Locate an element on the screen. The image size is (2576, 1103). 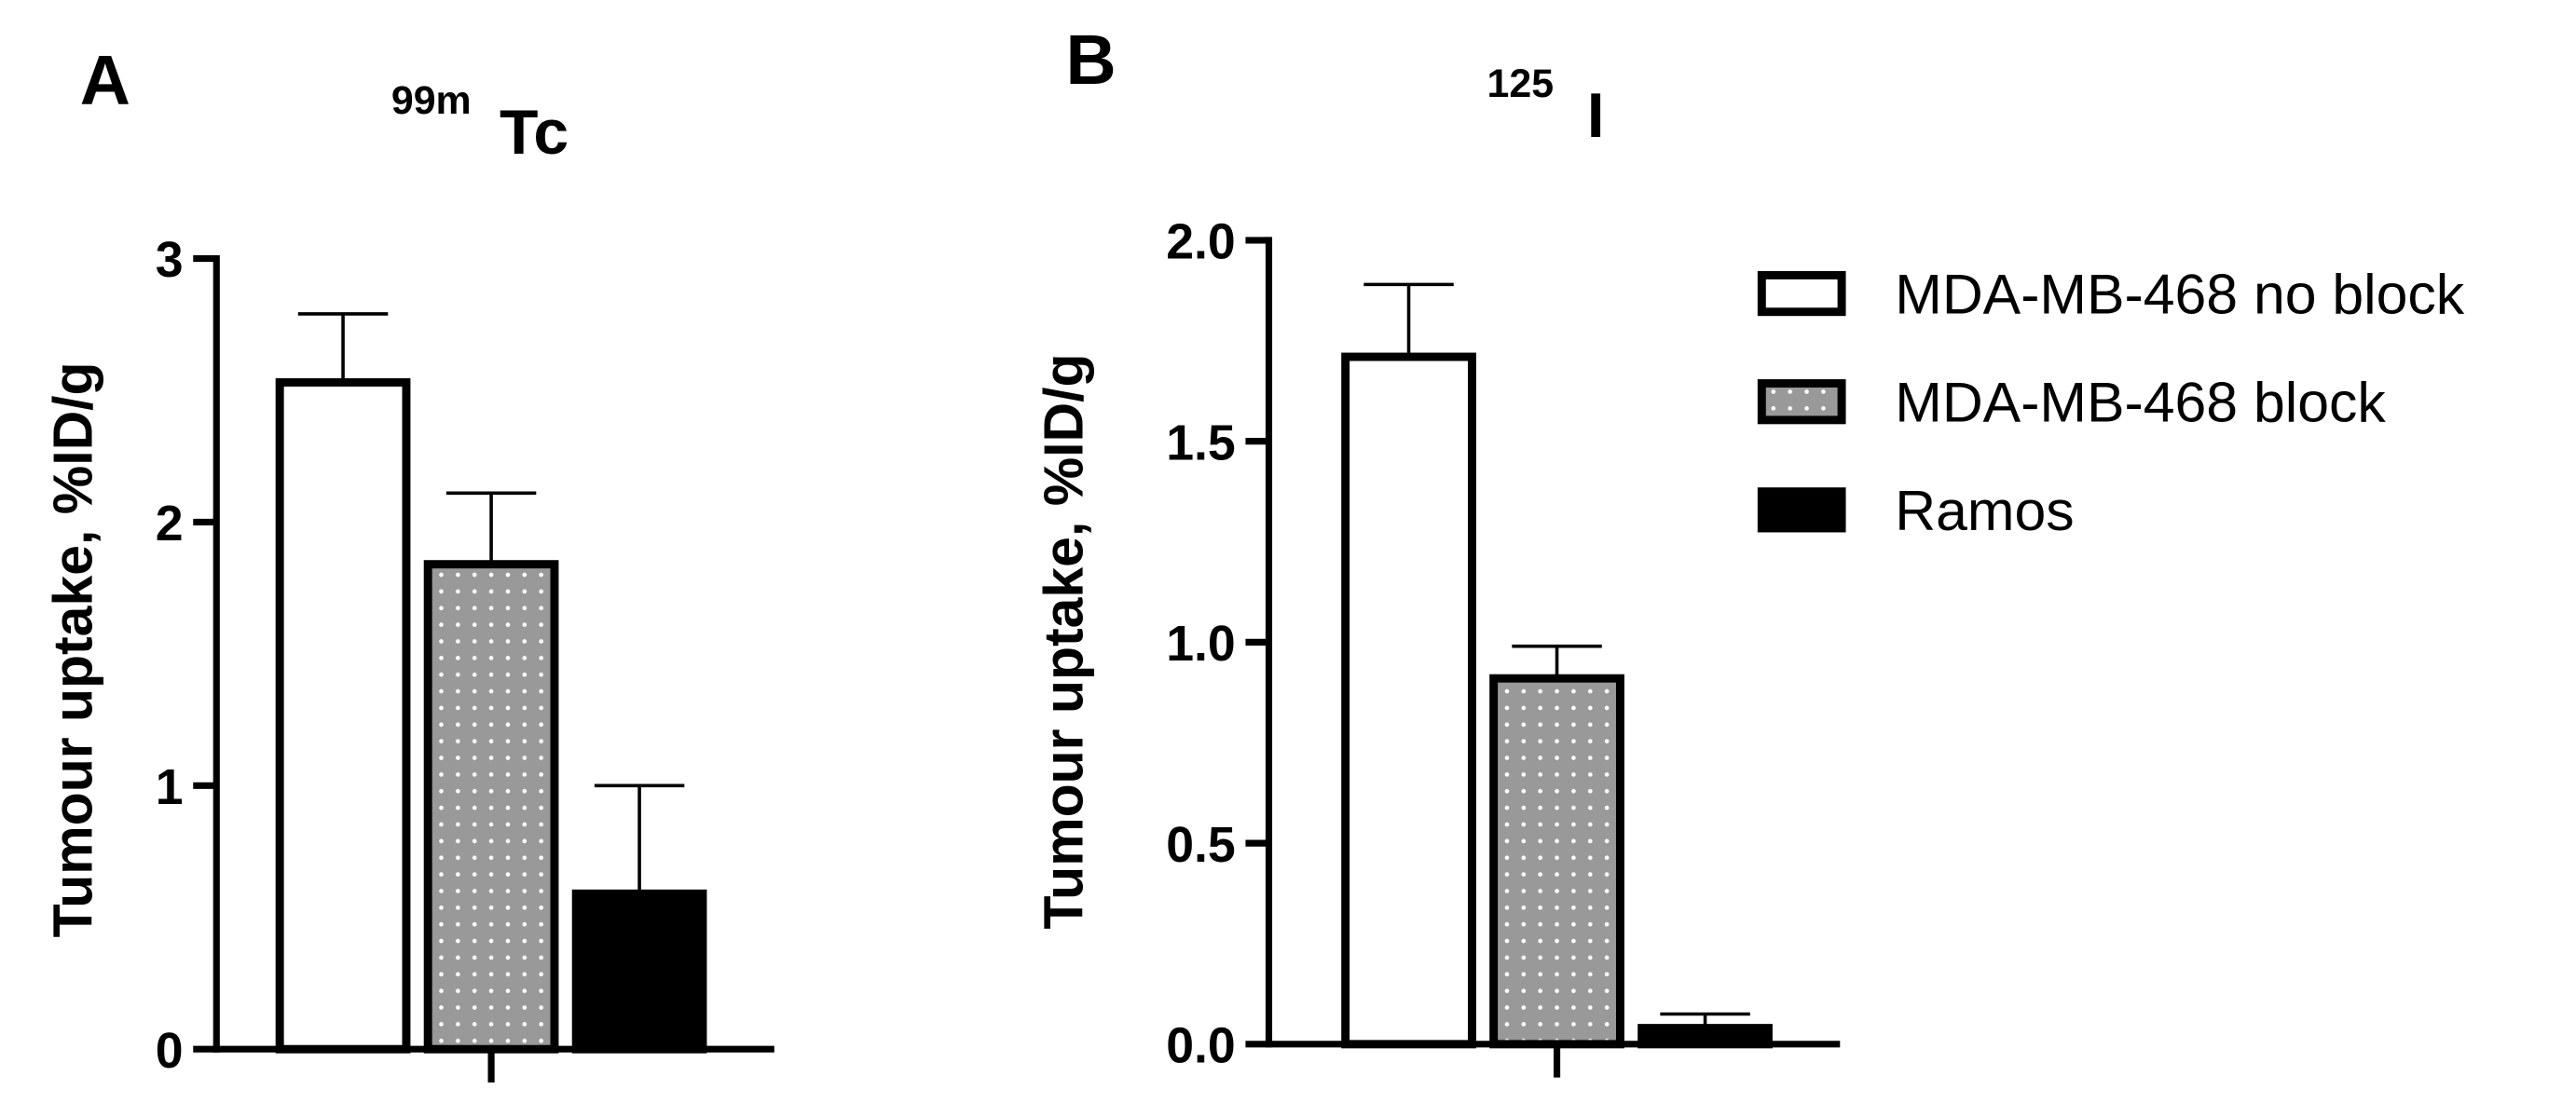
title-superscript: 99m is located at coordinates (431, 101).